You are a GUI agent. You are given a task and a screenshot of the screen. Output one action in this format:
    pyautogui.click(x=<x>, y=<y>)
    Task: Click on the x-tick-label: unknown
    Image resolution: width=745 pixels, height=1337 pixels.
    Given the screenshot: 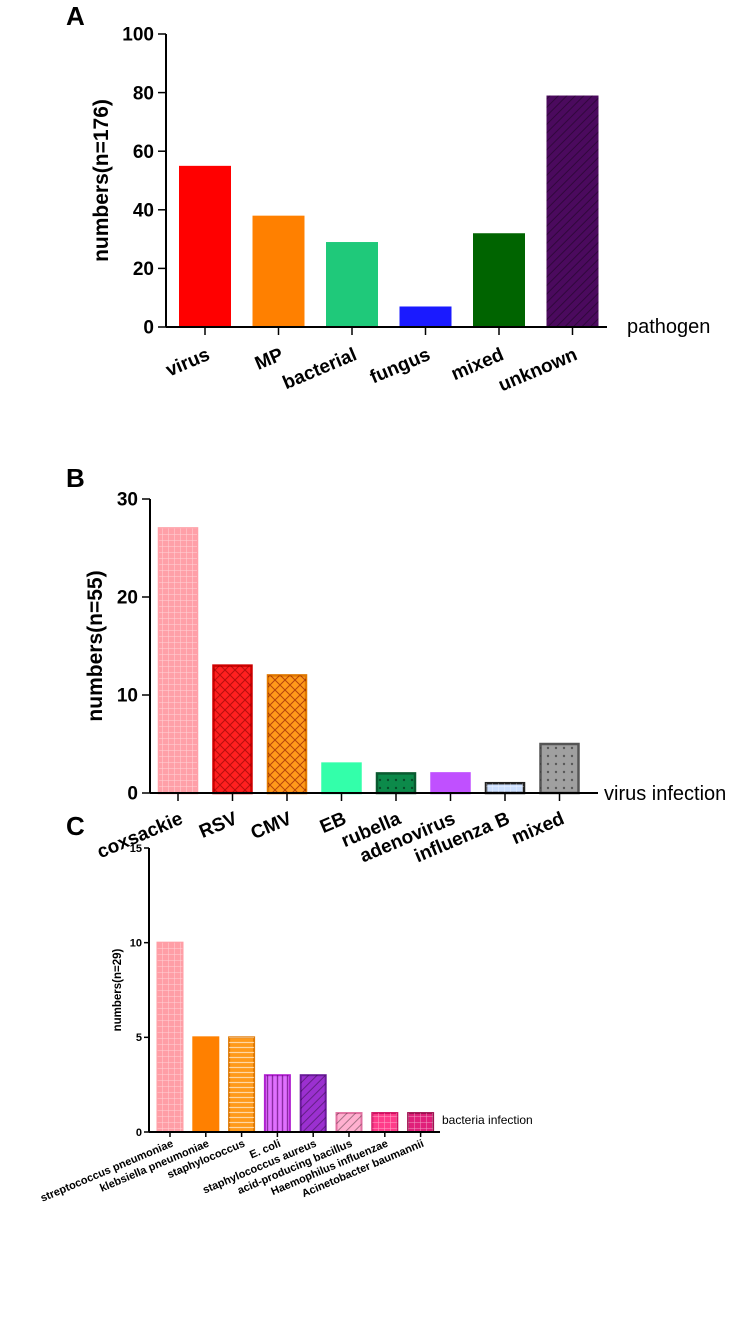 What is the action you would take?
    pyautogui.click(x=537, y=370)
    